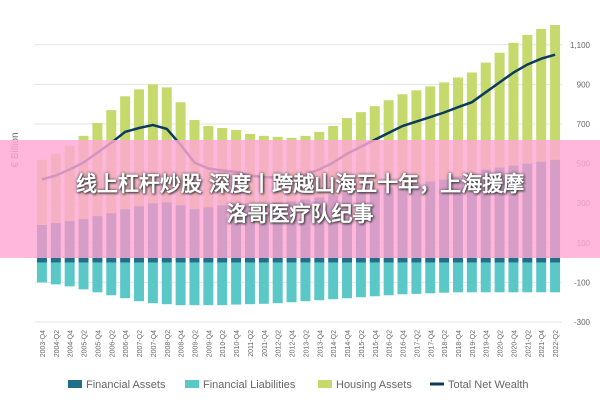  Describe the element at coordinates (459, 343) in the screenshot. I see `x-tick-label: 2018-Q4` at that location.